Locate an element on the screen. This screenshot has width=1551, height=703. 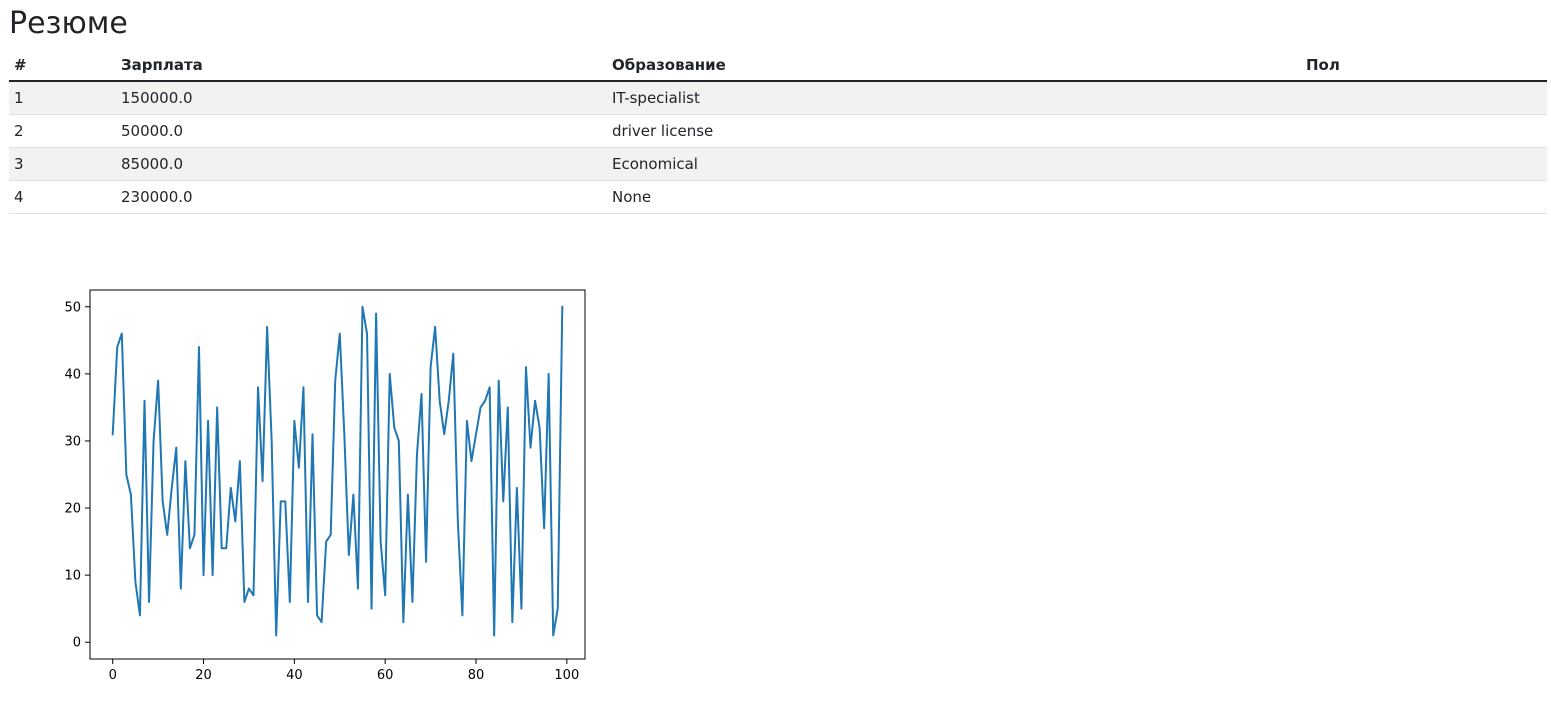
x-tick-label: 20 is located at coordinates (203, 675).